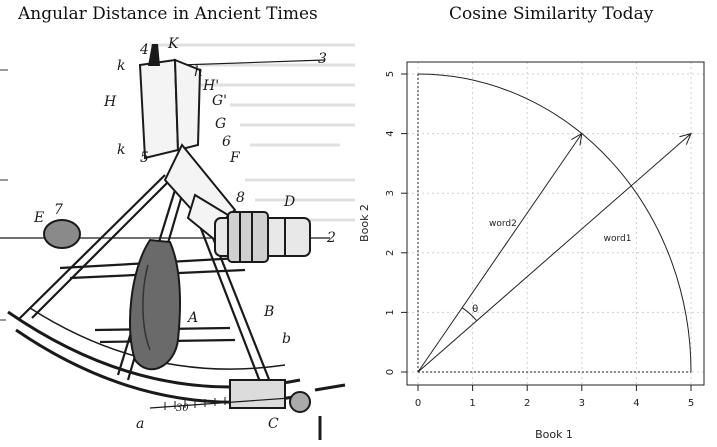 Image resolution: width=717 pixels, height=447 pixels. I want to click on vernier, so click(247, 409).